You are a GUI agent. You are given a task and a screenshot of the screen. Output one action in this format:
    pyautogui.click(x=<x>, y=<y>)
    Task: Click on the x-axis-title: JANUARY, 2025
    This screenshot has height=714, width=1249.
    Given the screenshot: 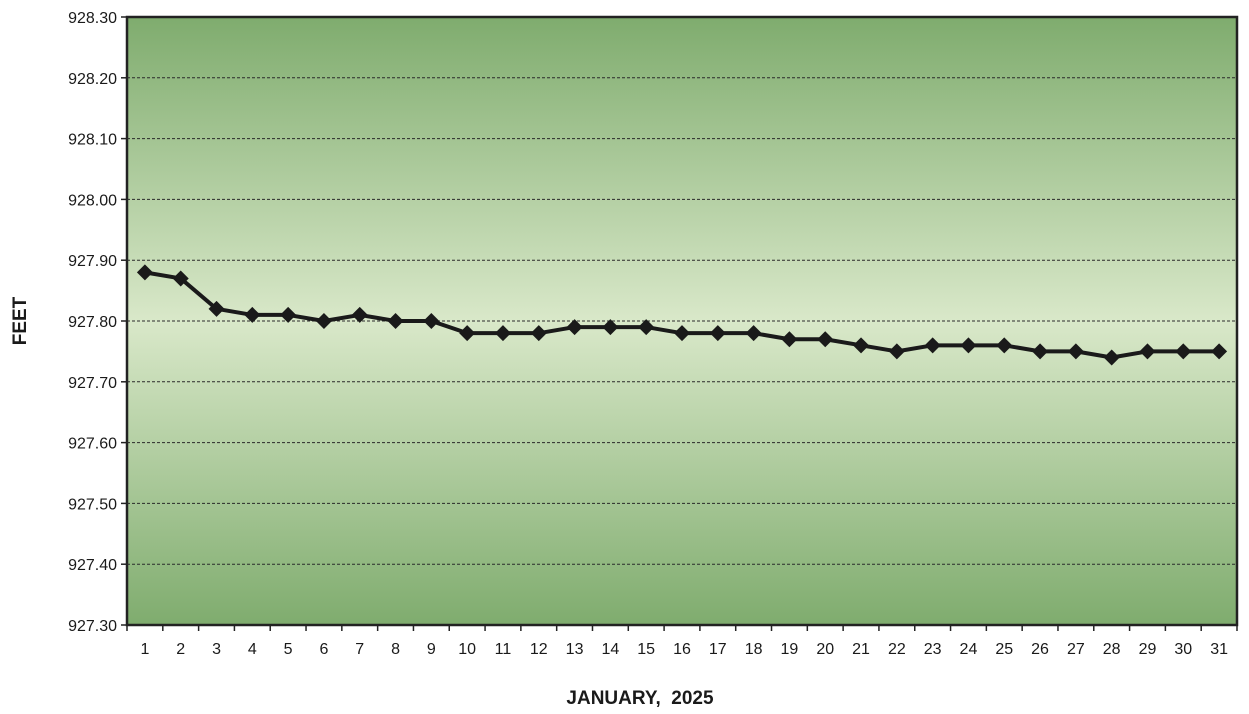 What is the action you would take?
    pyautogui.click(x=640, y=698)
    